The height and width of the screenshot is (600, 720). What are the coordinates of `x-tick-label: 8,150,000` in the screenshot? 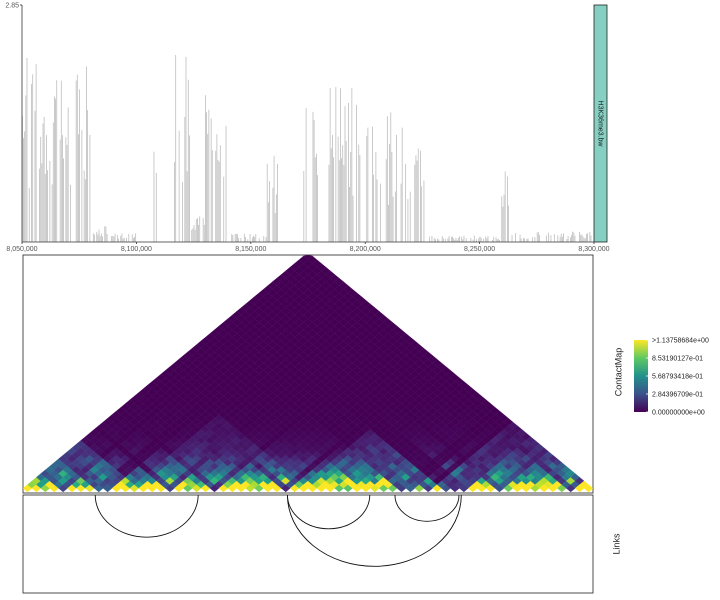 It's located at (250, 249).